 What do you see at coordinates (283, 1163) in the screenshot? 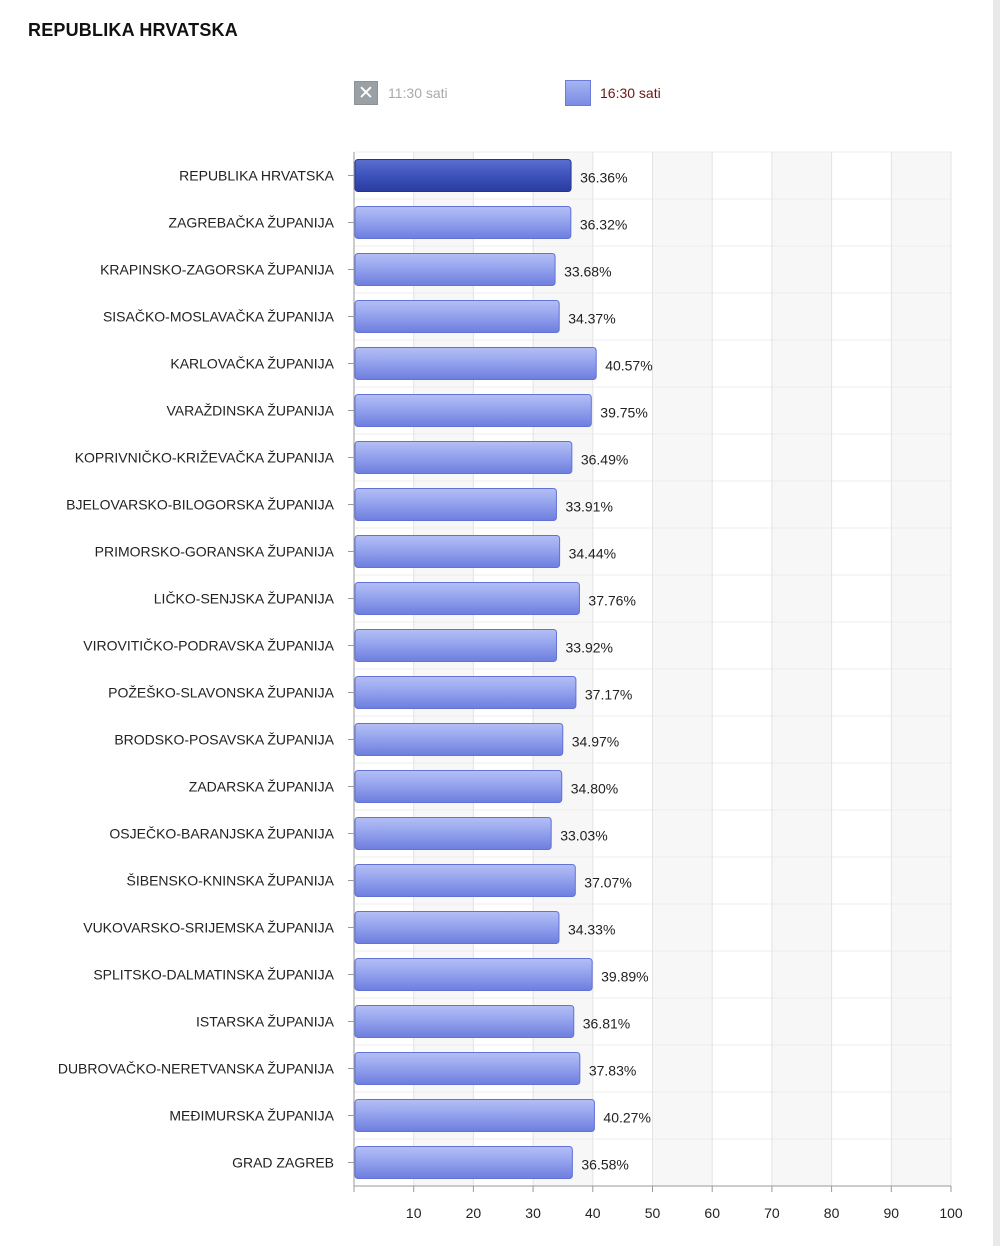
I see `category-label: GRAD ZAGREB` at bounding box center [283, 1163].